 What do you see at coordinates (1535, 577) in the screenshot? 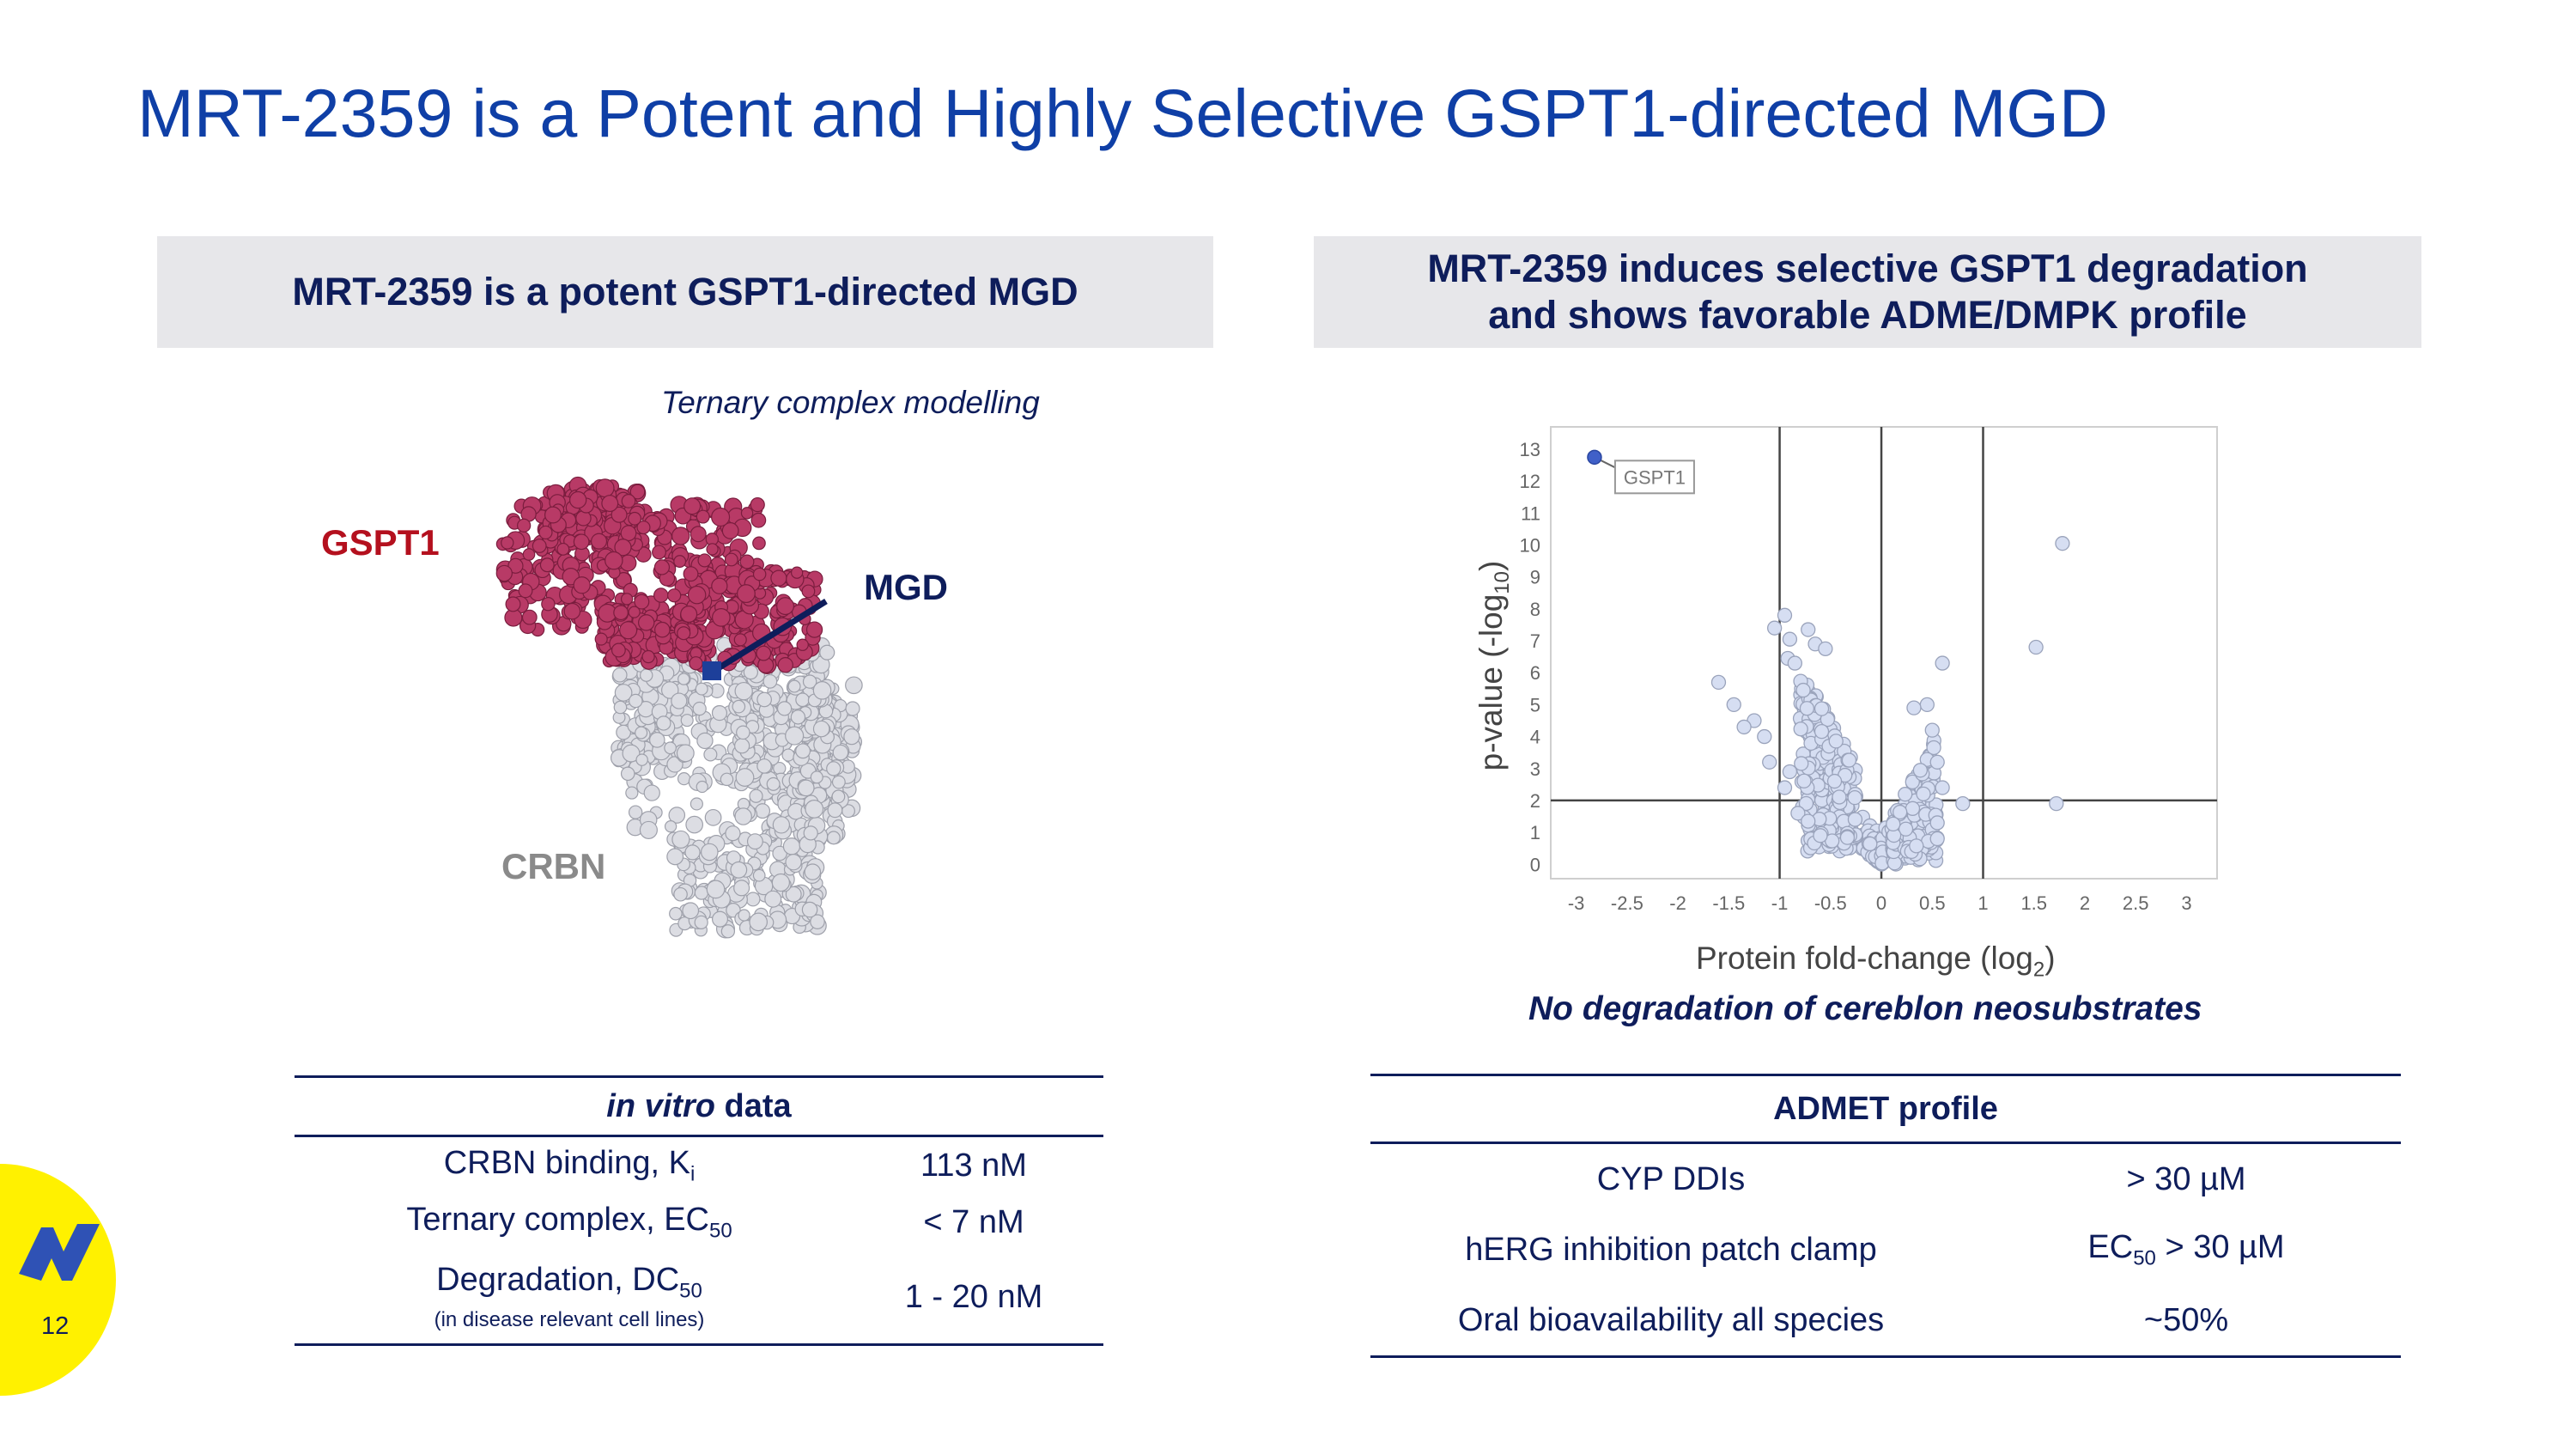
I see `y-tick-label: 9` at bounding box center [1535, 577].